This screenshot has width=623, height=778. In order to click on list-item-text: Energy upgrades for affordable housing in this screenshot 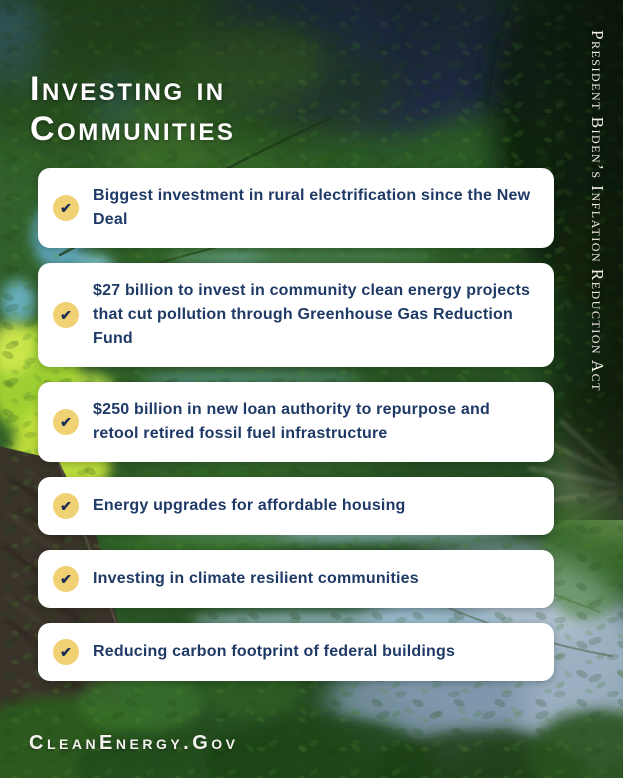, I will do `click(249, 505)`.